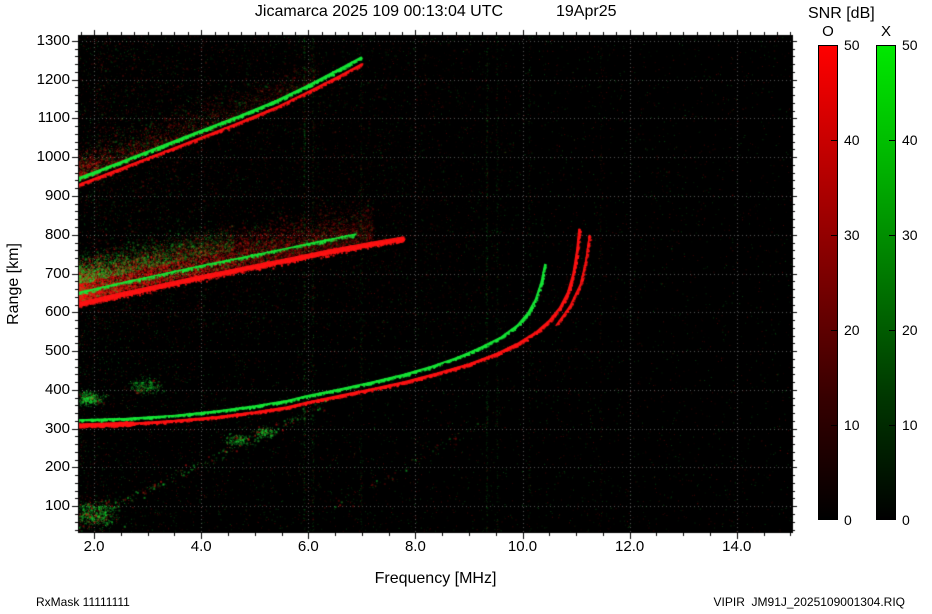  I want to click on y-tick-label: 100, so click(57, 506).